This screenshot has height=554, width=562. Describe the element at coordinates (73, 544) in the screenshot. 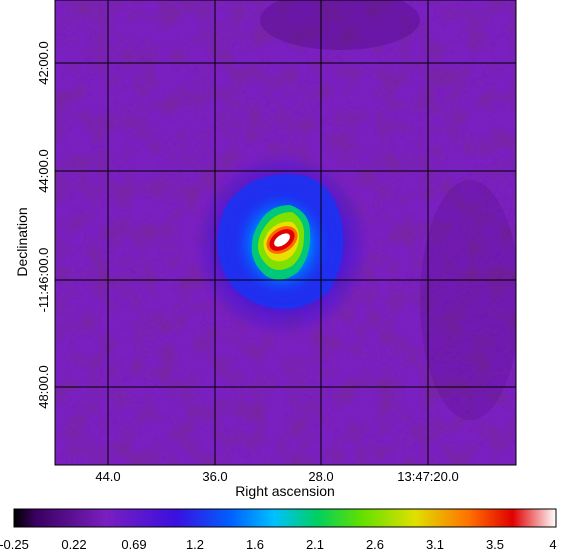

I see `colorbar-tick-label: 0.22` at that location.